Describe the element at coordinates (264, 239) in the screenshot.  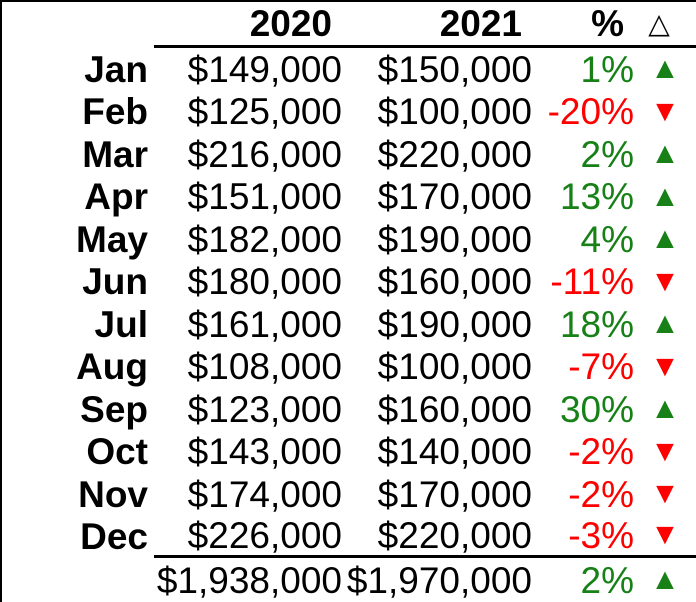
I see `value-2020: $182,000` at that location.